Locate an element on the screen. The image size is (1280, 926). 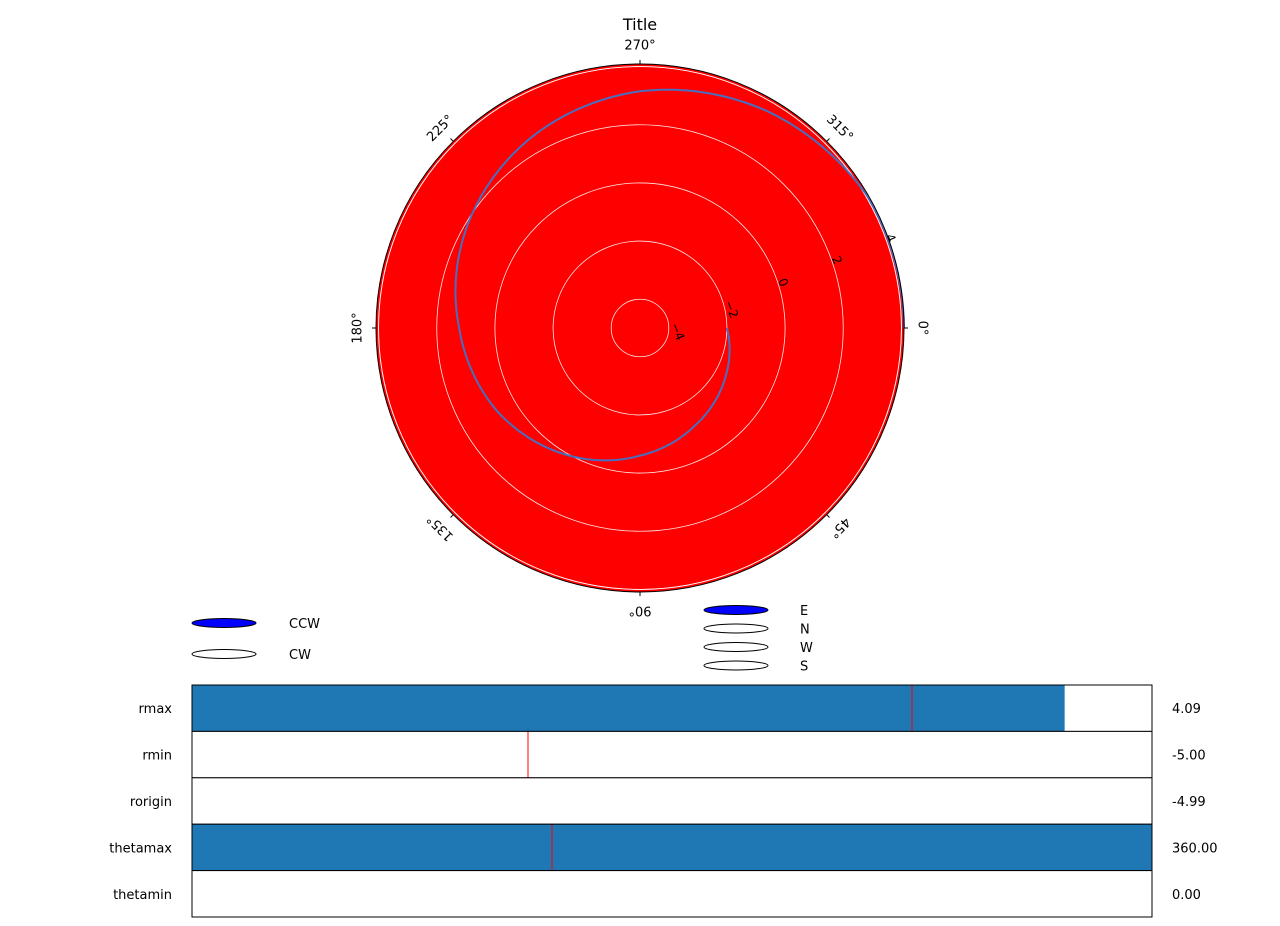
radio-label: N is located at coordinates (805, 630).